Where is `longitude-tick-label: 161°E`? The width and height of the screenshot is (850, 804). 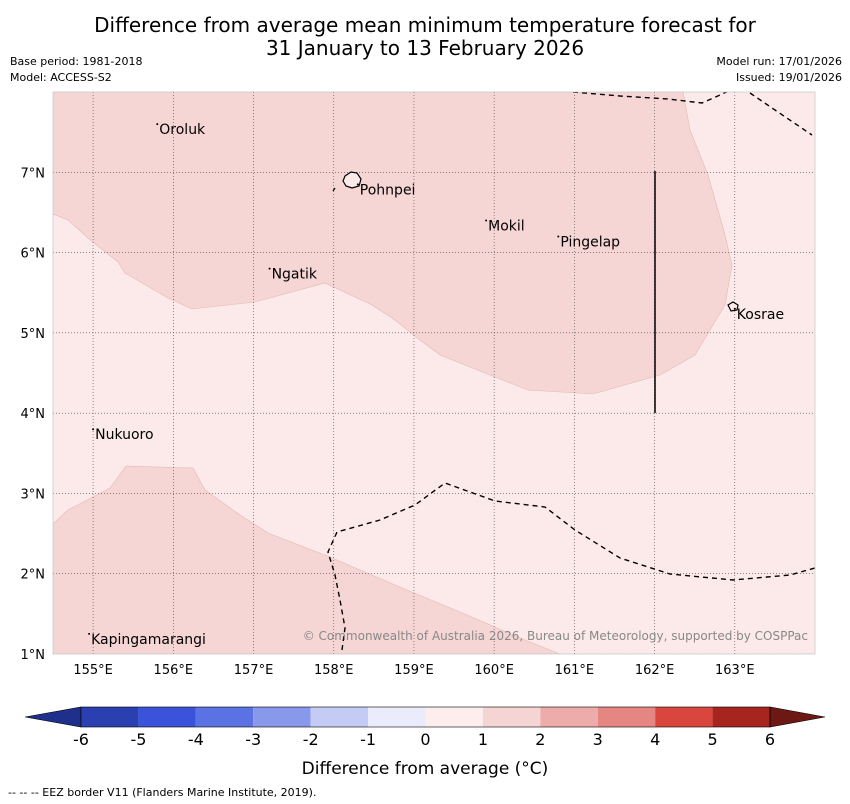 longitude-tick-label: 161°E is located at coordinates (575, 670).